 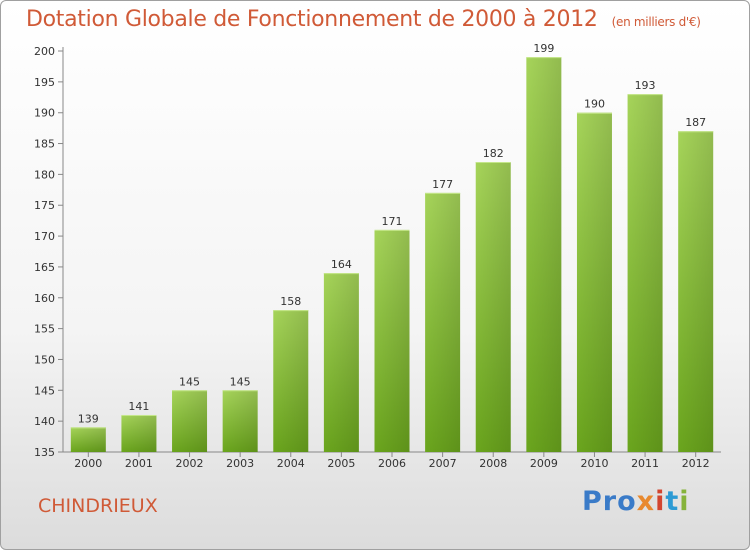 What do you see at coordinates (695, 122) in the screenshot?
I see `bar-value-label: 187` at bounding box center [695, 122].